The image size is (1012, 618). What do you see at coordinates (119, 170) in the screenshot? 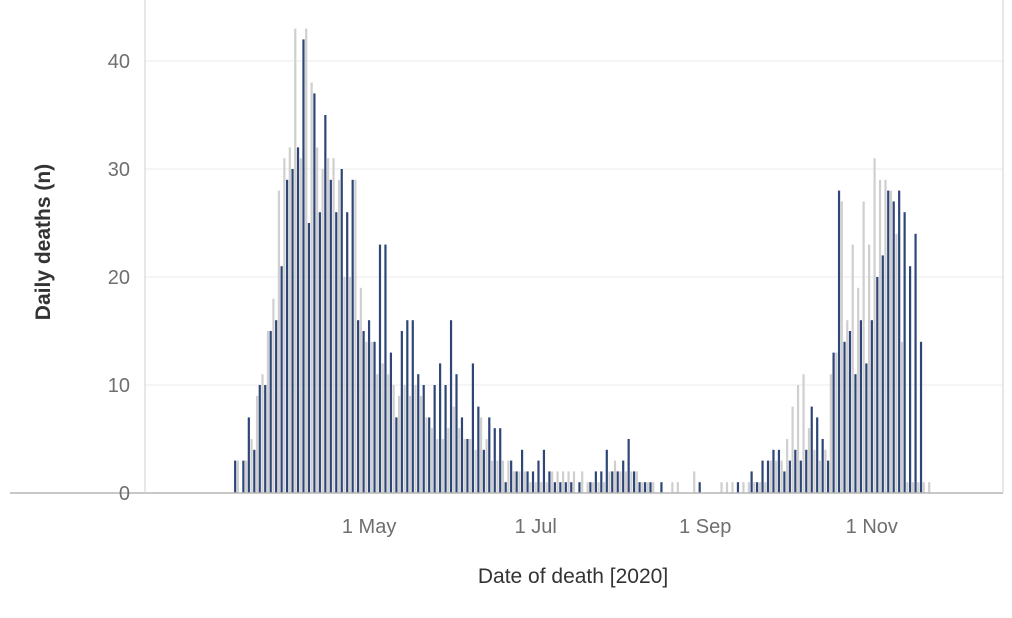
I see `y-tick-label-30: 30` at bounding box center [119, 170].